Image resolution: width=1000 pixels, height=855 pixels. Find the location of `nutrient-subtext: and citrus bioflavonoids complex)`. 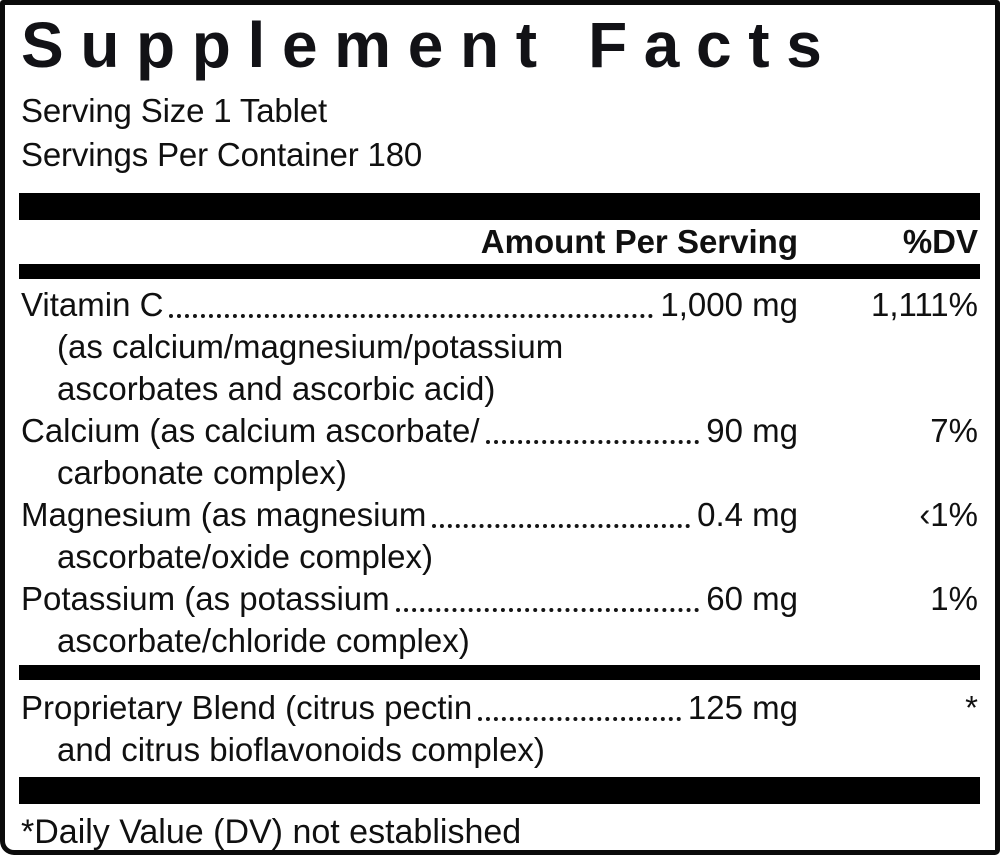

nutrient-subtext: and citrus bioflavonoids complex) is located at coordinates (301, 749).